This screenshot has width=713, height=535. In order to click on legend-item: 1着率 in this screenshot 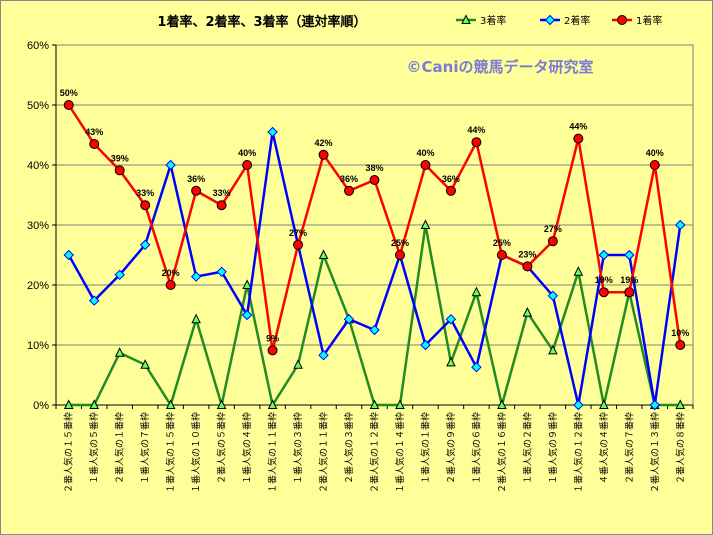, I will do `click(637, 20)`.